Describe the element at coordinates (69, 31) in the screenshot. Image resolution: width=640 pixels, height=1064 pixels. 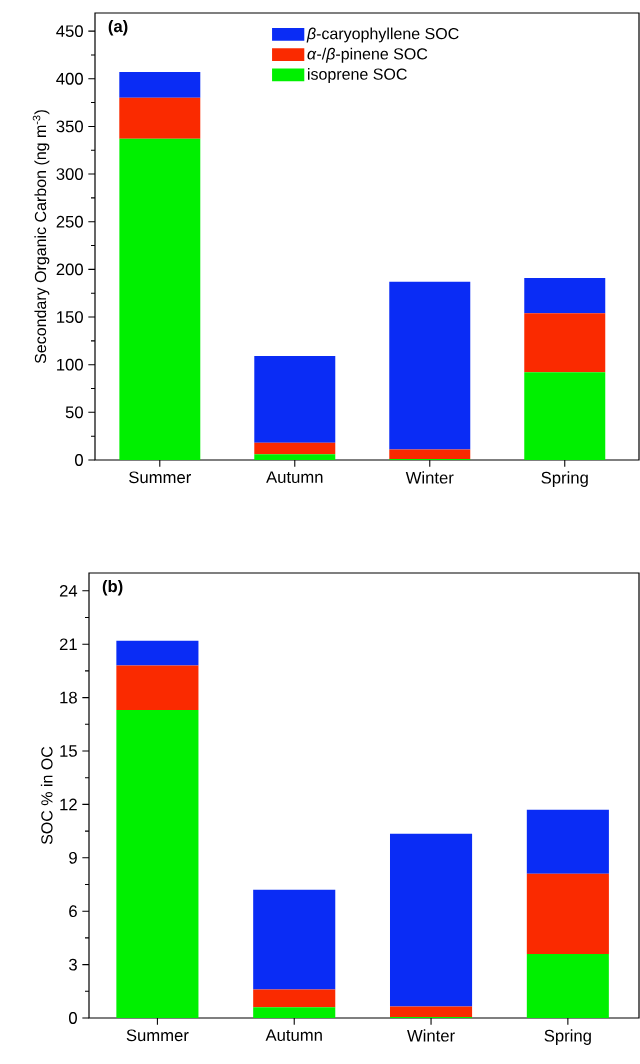
I see `y-tick-label: 450` at that location.